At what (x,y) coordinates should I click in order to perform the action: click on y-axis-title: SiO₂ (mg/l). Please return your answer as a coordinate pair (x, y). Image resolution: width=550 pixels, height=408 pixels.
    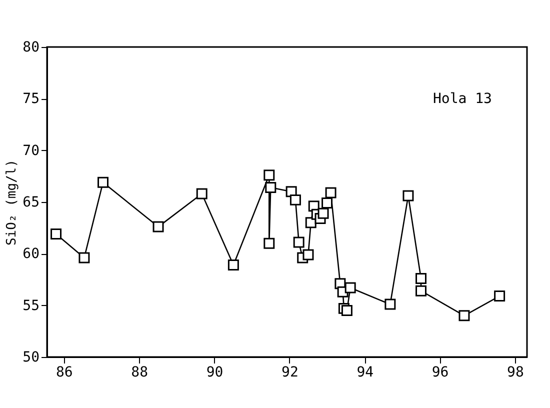
    Looking at the image, I should click on (12, 202).